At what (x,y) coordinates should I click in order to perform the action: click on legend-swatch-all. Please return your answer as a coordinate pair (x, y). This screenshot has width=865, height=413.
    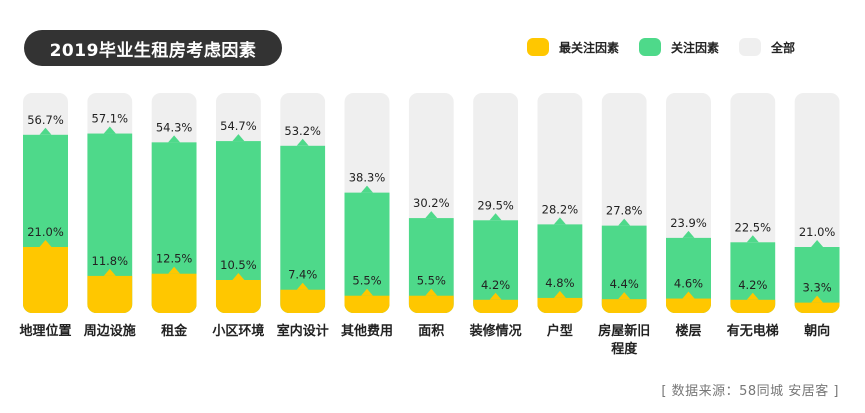
    Looking at the image, I should click on (750, 47).